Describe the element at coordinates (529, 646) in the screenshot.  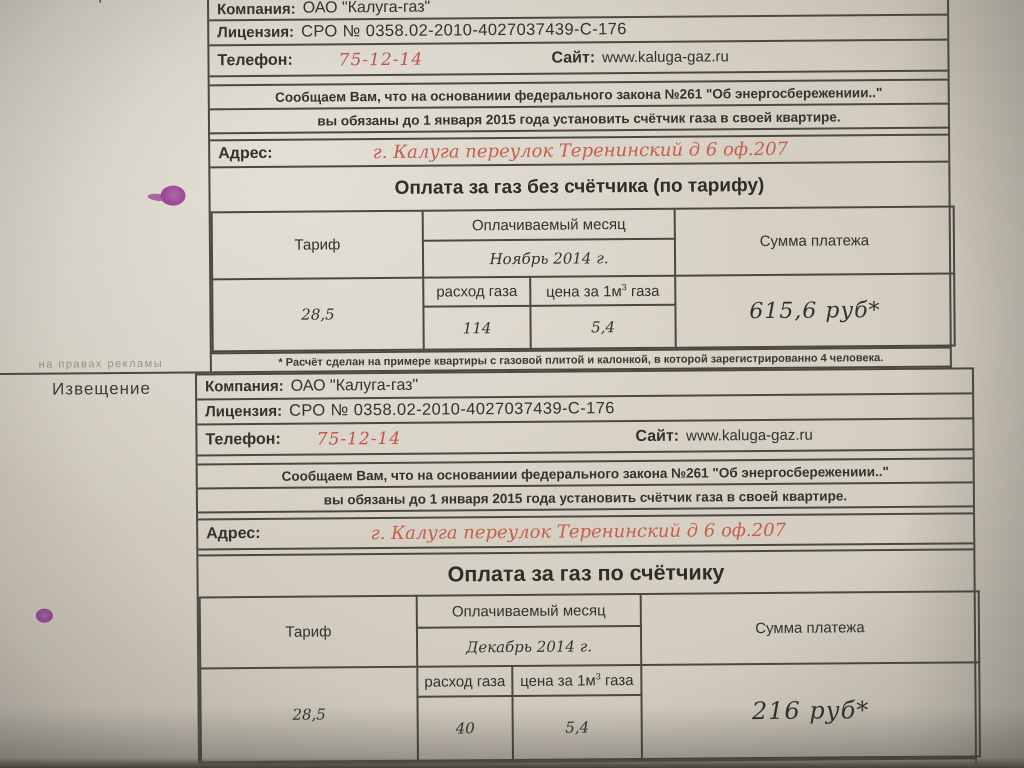
I see `month-value-cell: Декабрь 2014 г.` at that location.